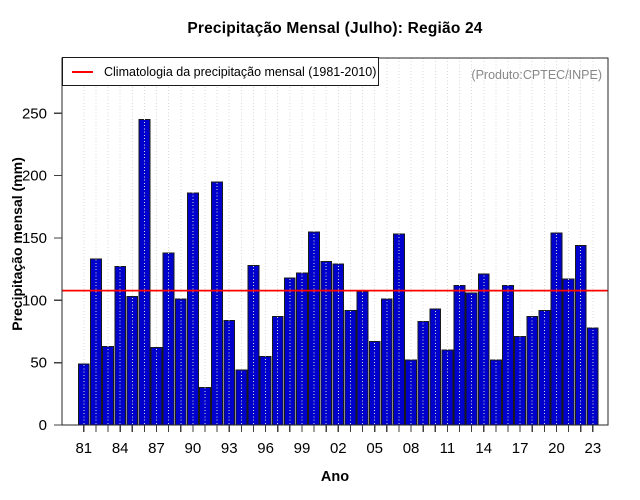 Image resolution: width=640 pixels, height=500 pixels. Describe the element at coordinates (265, 390) in the screenshot. I see `bar-1996` at that location.